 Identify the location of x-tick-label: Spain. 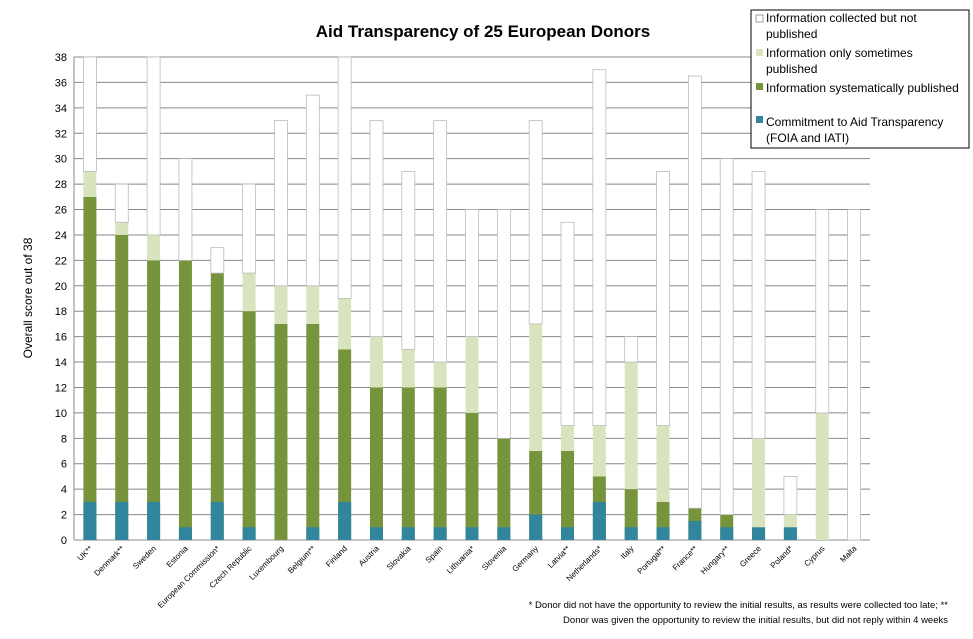
(434, 554).